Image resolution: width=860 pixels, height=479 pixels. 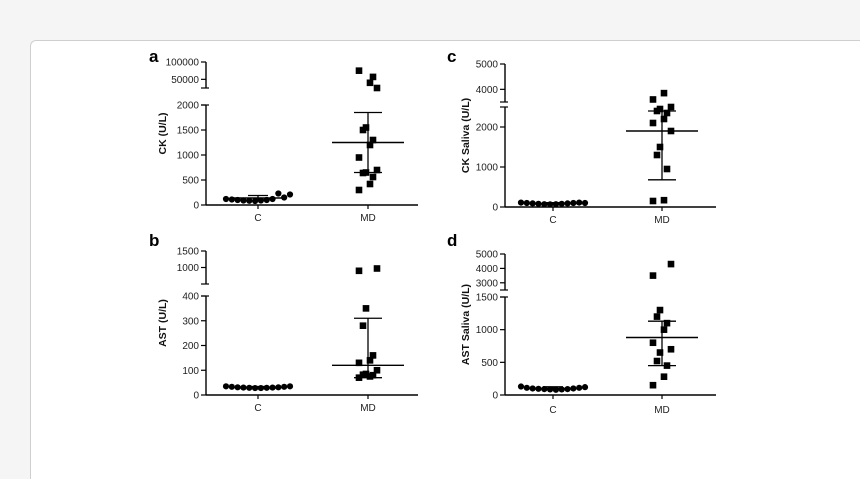 What do you see at coordinates (183, 63) in the screenshot?
I see `y-tick-label: 100000` at bounding box center [183, 63].